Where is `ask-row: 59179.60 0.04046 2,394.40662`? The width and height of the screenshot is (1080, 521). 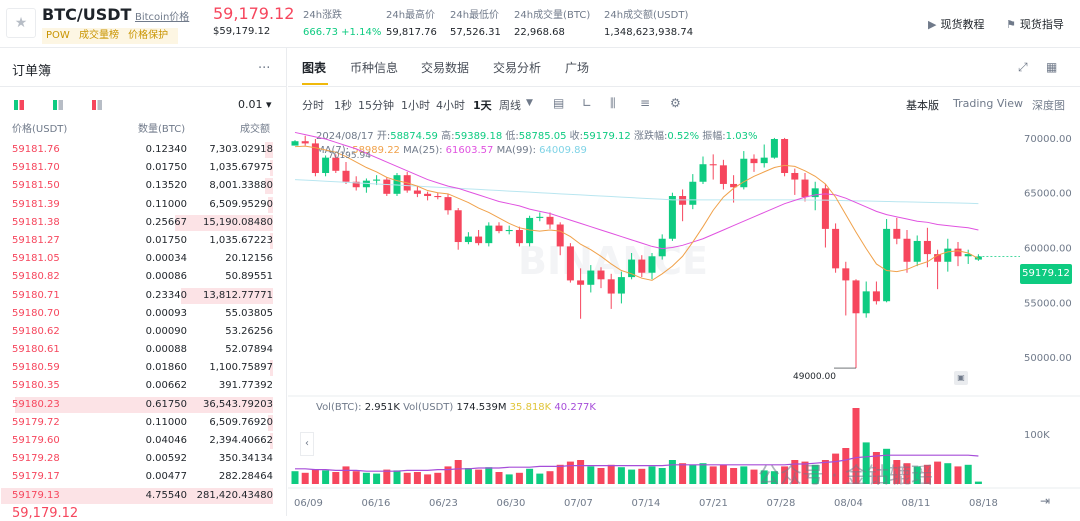 ask-row: 59179.60 0.04046 2,394.40662 is located at coordinates (143, 441).